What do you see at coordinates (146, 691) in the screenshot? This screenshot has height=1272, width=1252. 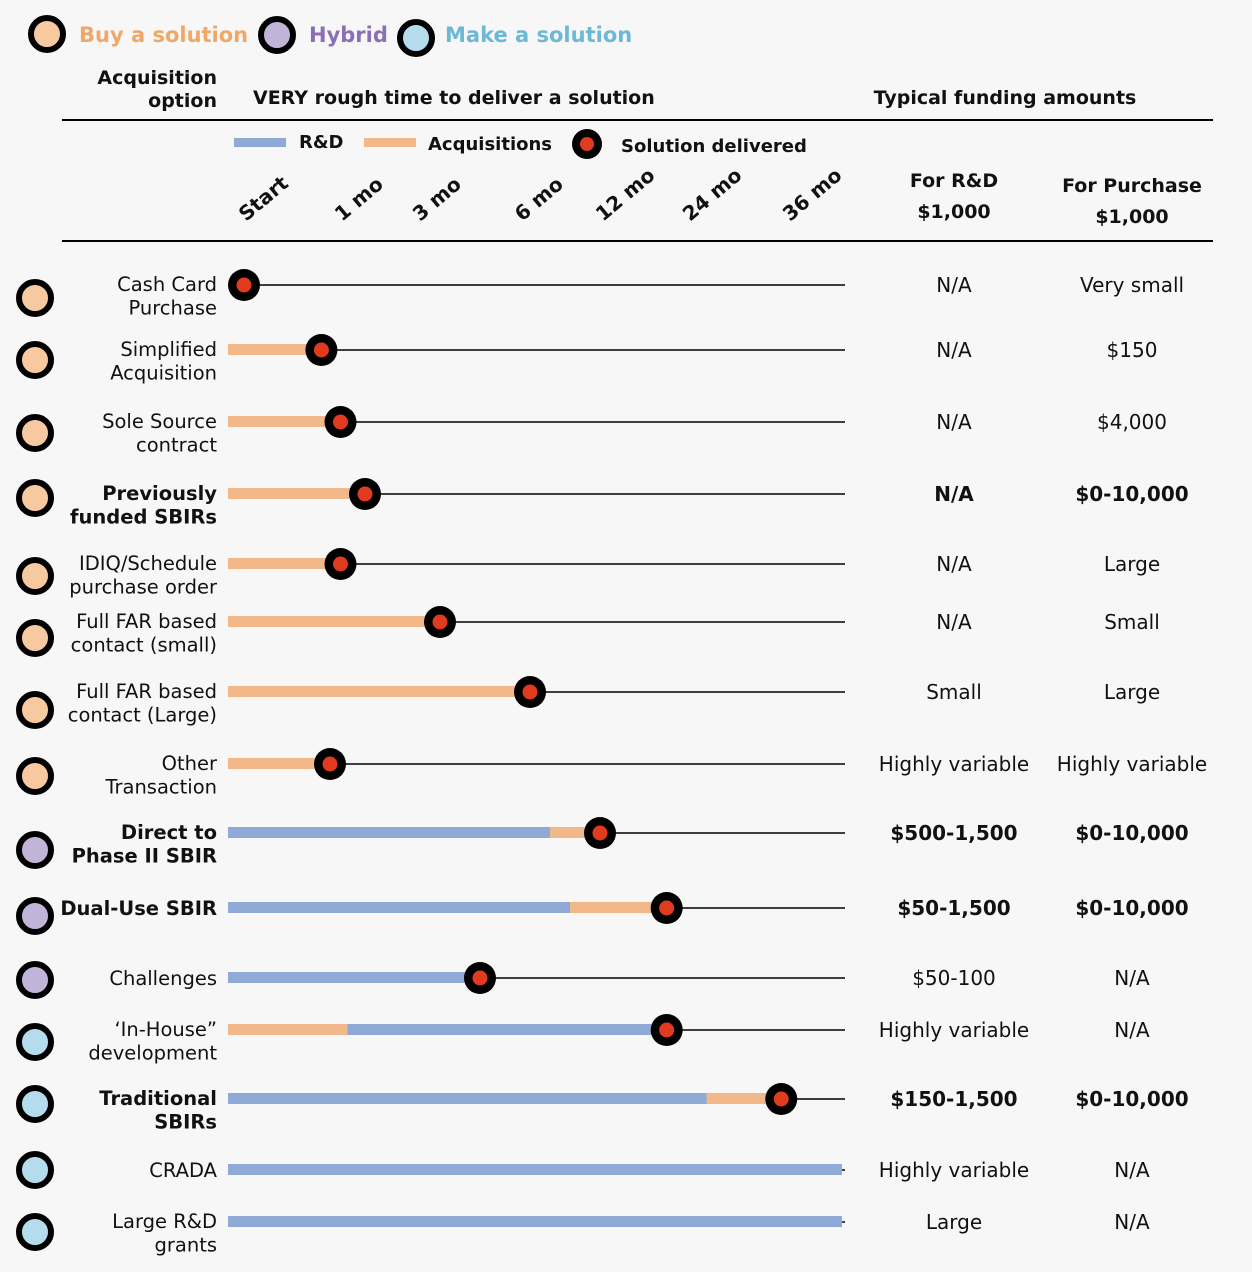 I see `row-label: Full FAR based` at bounding box center [146, 691].